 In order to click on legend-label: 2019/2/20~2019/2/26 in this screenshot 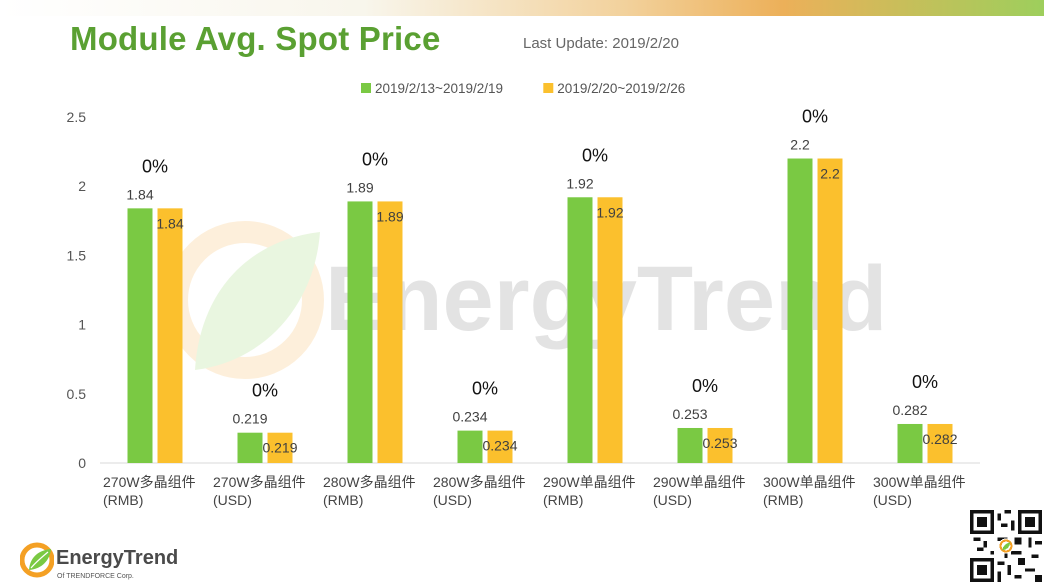, I will do `click(621, 88)`.